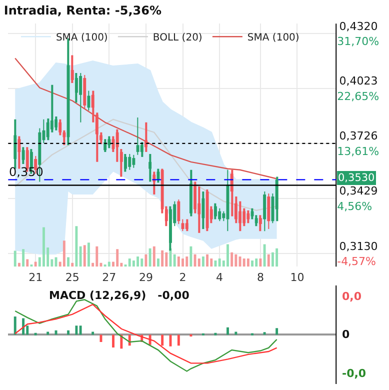 This screenshot has height=390, width=389. Describe the element at coordinates (119, 295) in the screenshot. I see `chart-title: MACD (12,26,9) -0,00` at that location.